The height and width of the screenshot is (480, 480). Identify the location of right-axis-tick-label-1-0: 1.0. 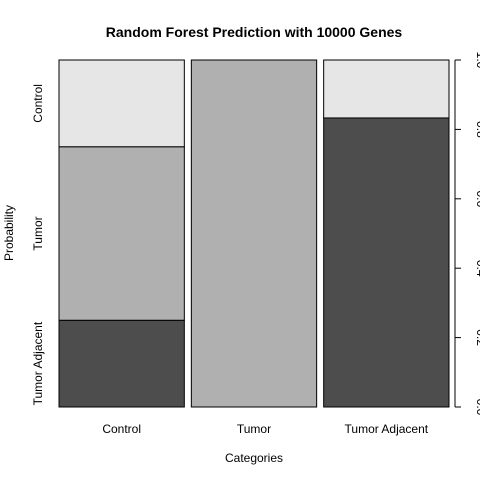
(477, 60).